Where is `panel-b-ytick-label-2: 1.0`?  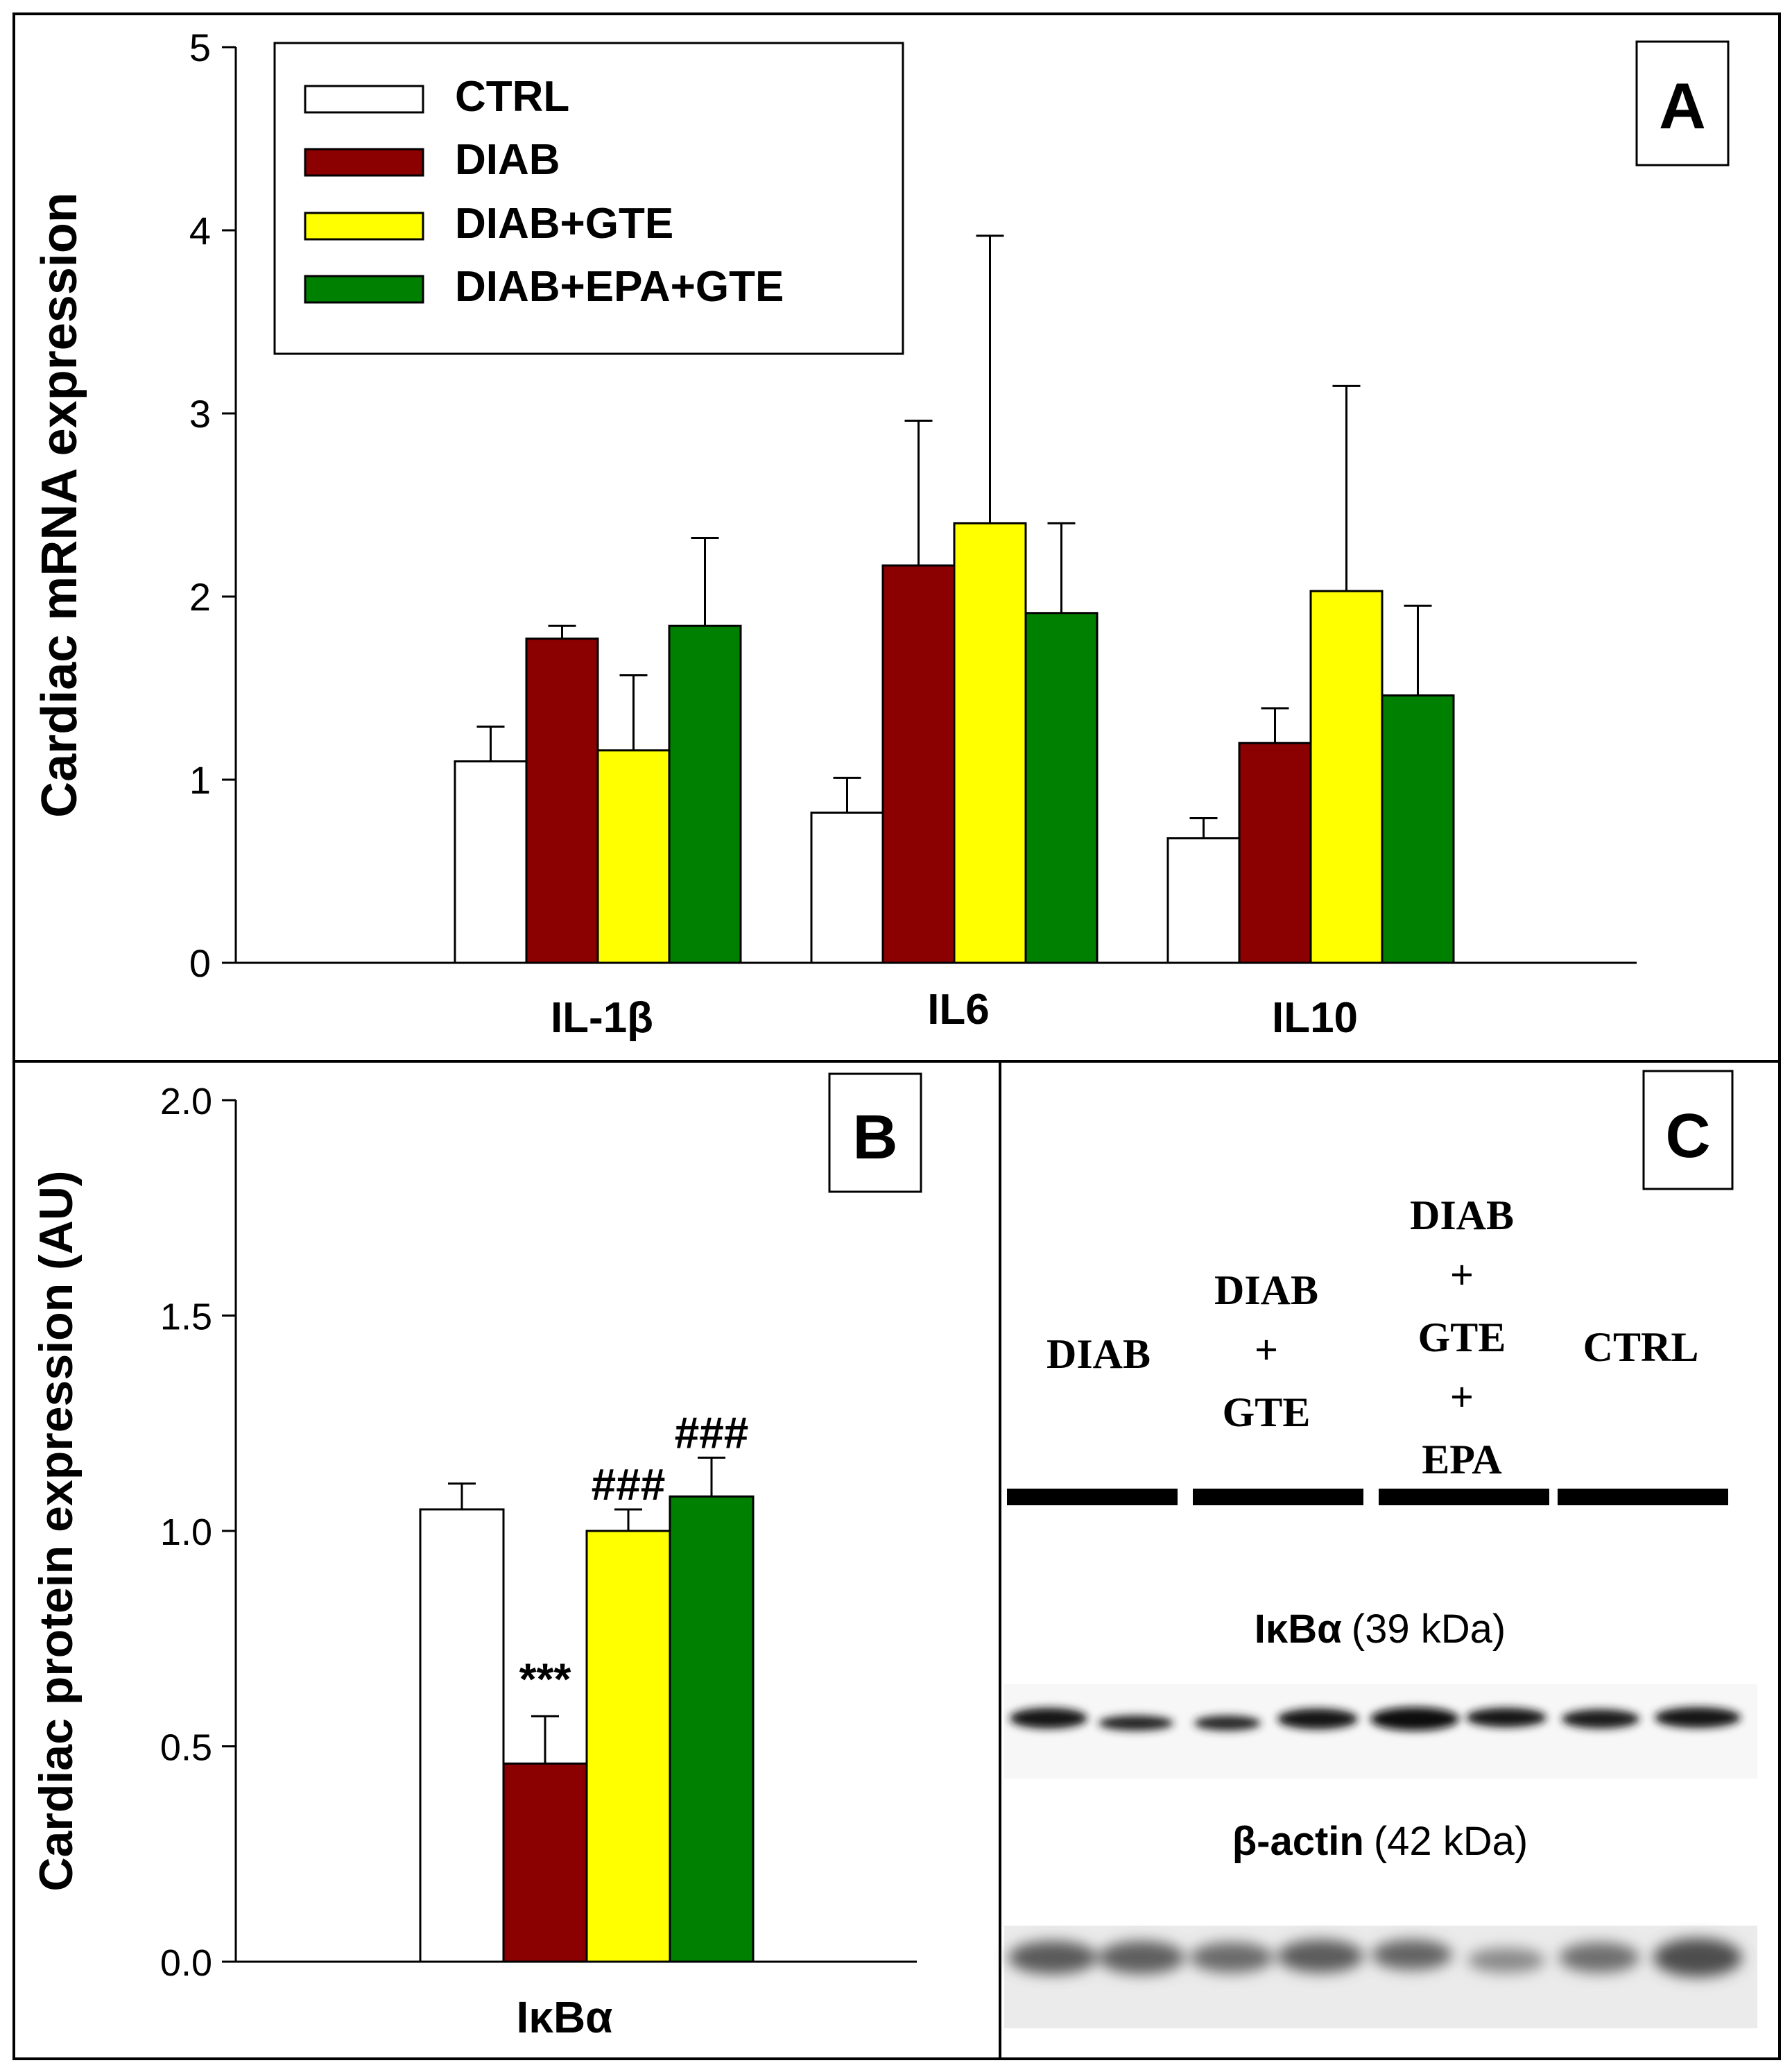 panel-b-ytick-label-2: 1.0 is located at coordinates (186, 1532).